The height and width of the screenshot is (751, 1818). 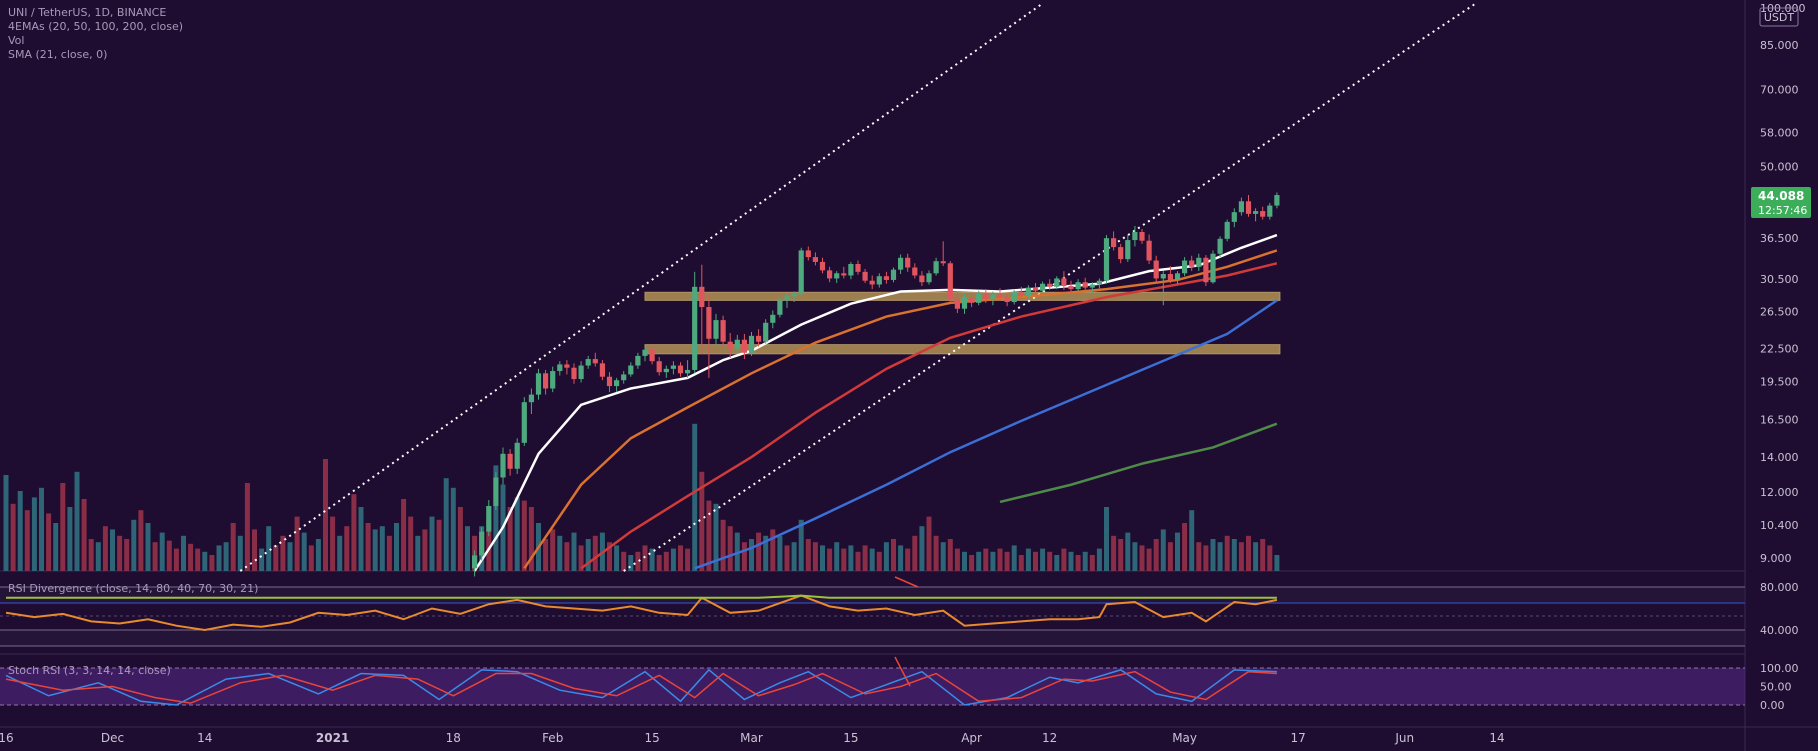 What do you see at coordinates (58, 54) in the screenshot?
I see `sma-legend: SMA (21, close, 0)` at bounding box center [58, 54].